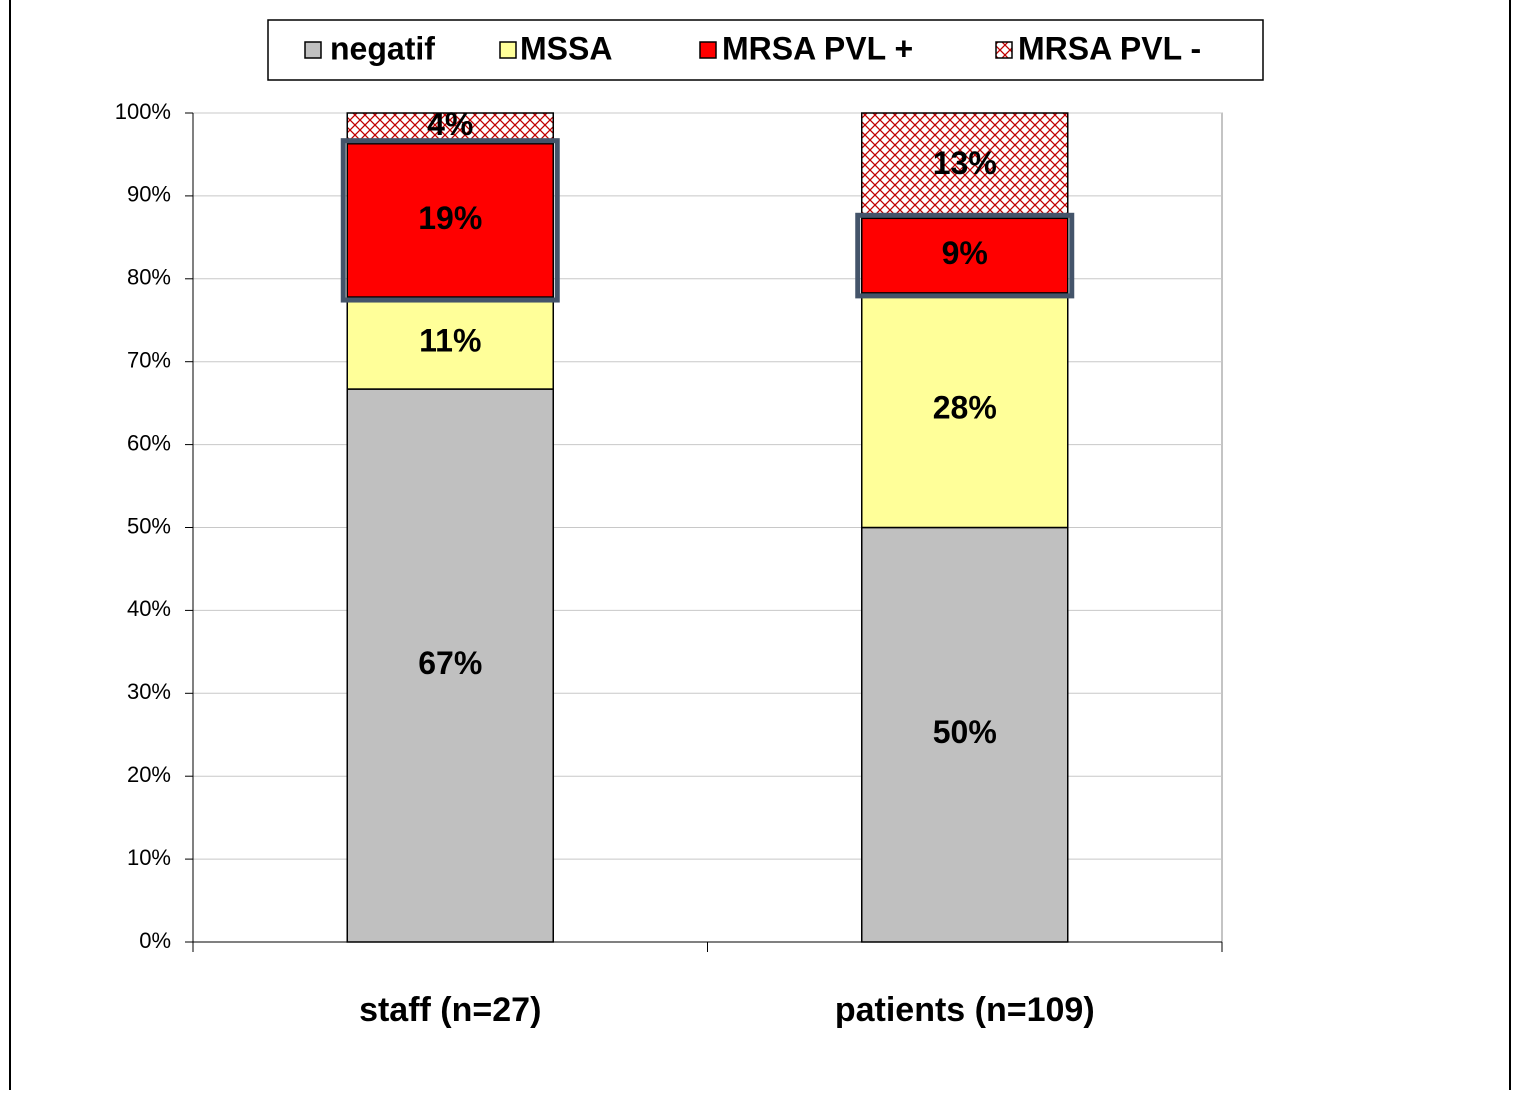 The image size is (1520, 1095). What do you see at coordinates (149, 691) in the screenshot?
I see `y-tick-label: 30%` at bounding box center [149, 691].